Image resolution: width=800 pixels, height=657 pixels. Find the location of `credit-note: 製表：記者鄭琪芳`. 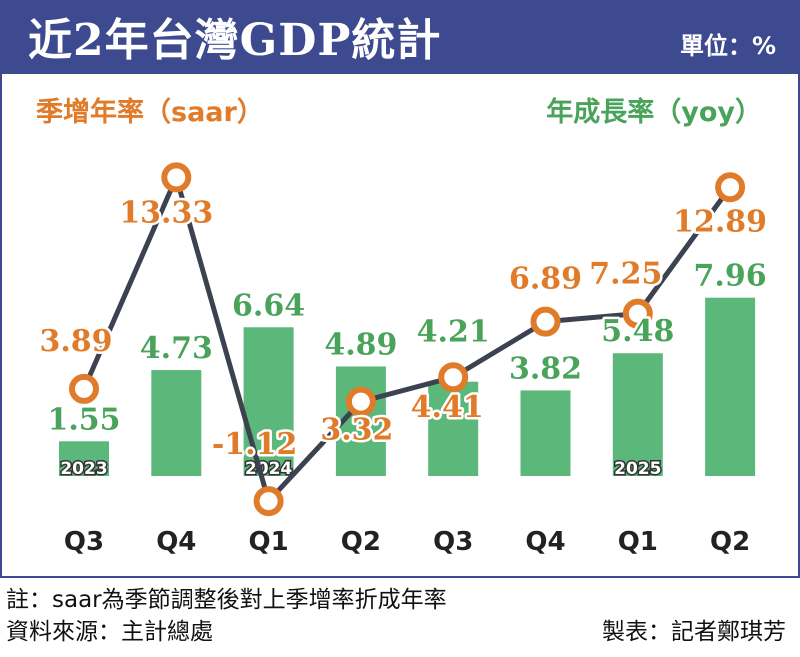

credit-note: 製表：記者鄭琪芳 is located at coordinates (694, 632).